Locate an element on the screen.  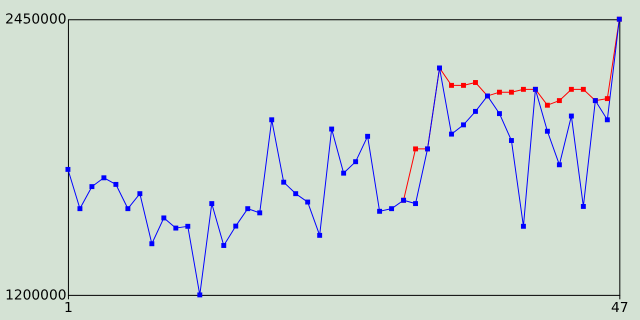
x-tick-label: 1 is located at coordinates (68, 308).